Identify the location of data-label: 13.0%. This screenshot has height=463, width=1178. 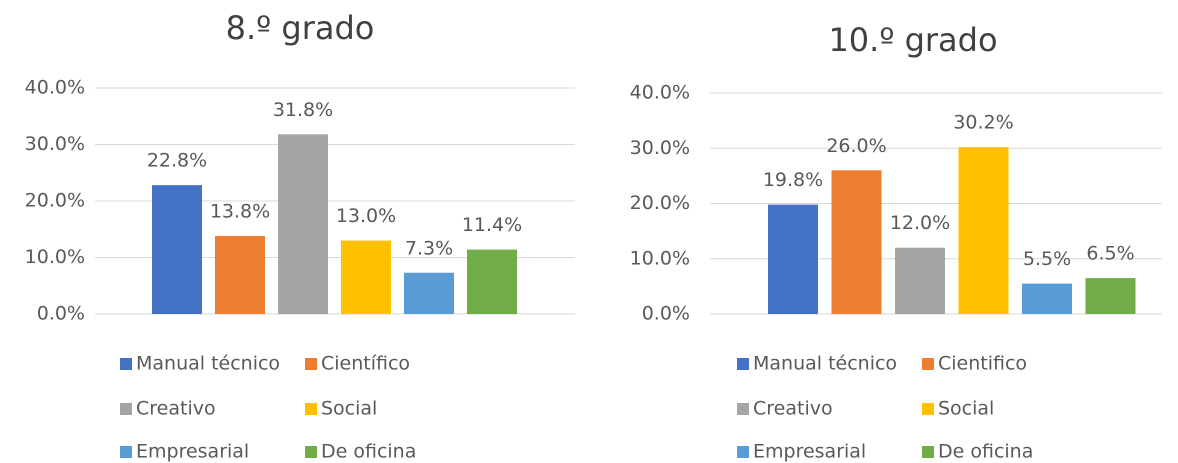
(366, 216).